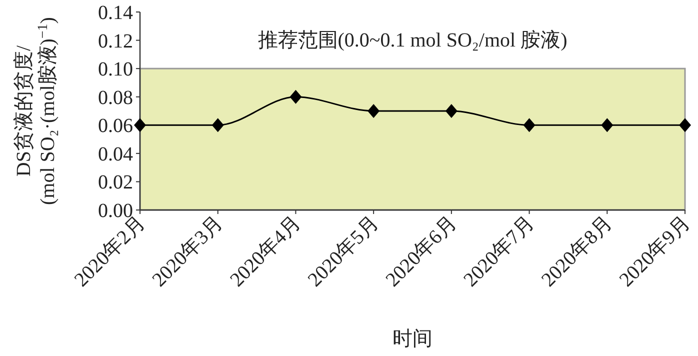  I want to click on band-label: 推荐范围(0.0~0.1 mol SO₂/mol 胺液), so click(413, 41).